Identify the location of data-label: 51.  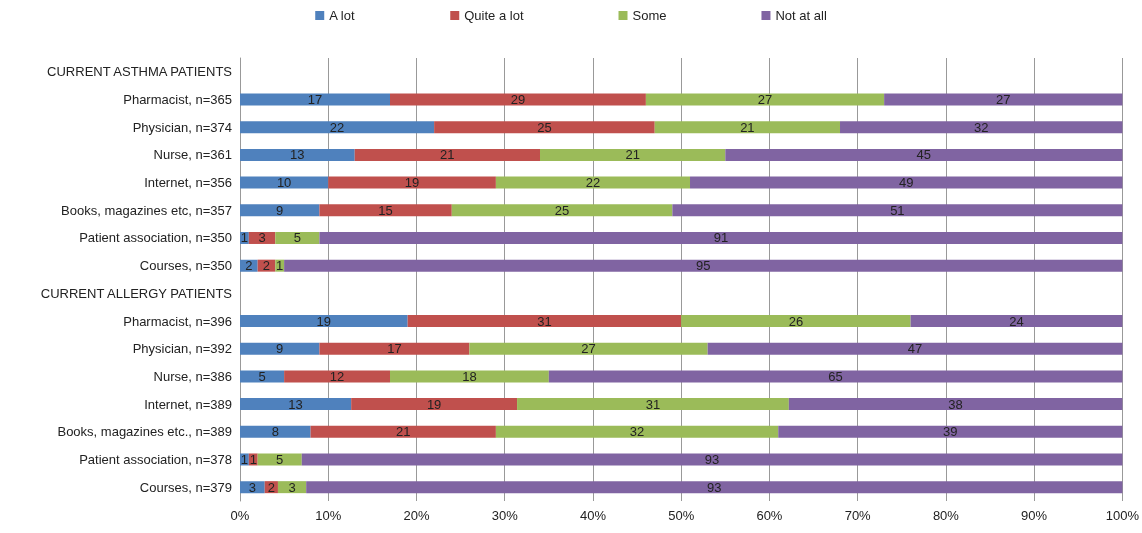
(897, 210).